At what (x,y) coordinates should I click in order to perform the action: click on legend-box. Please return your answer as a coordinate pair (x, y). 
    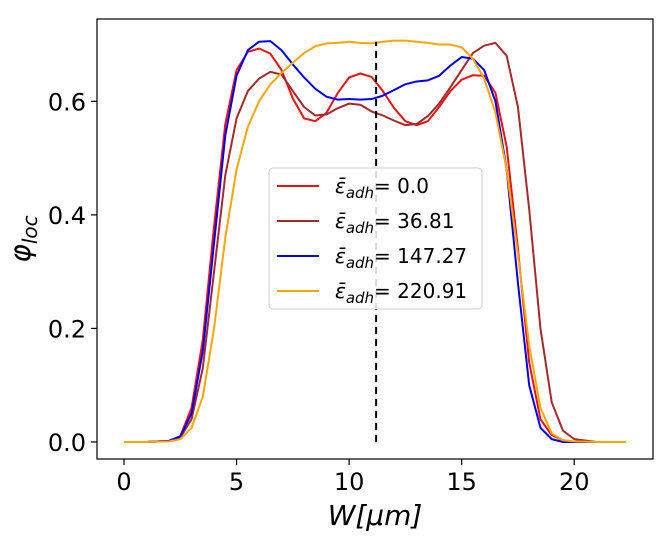
    Looking at the image, I should click on (375, 238).